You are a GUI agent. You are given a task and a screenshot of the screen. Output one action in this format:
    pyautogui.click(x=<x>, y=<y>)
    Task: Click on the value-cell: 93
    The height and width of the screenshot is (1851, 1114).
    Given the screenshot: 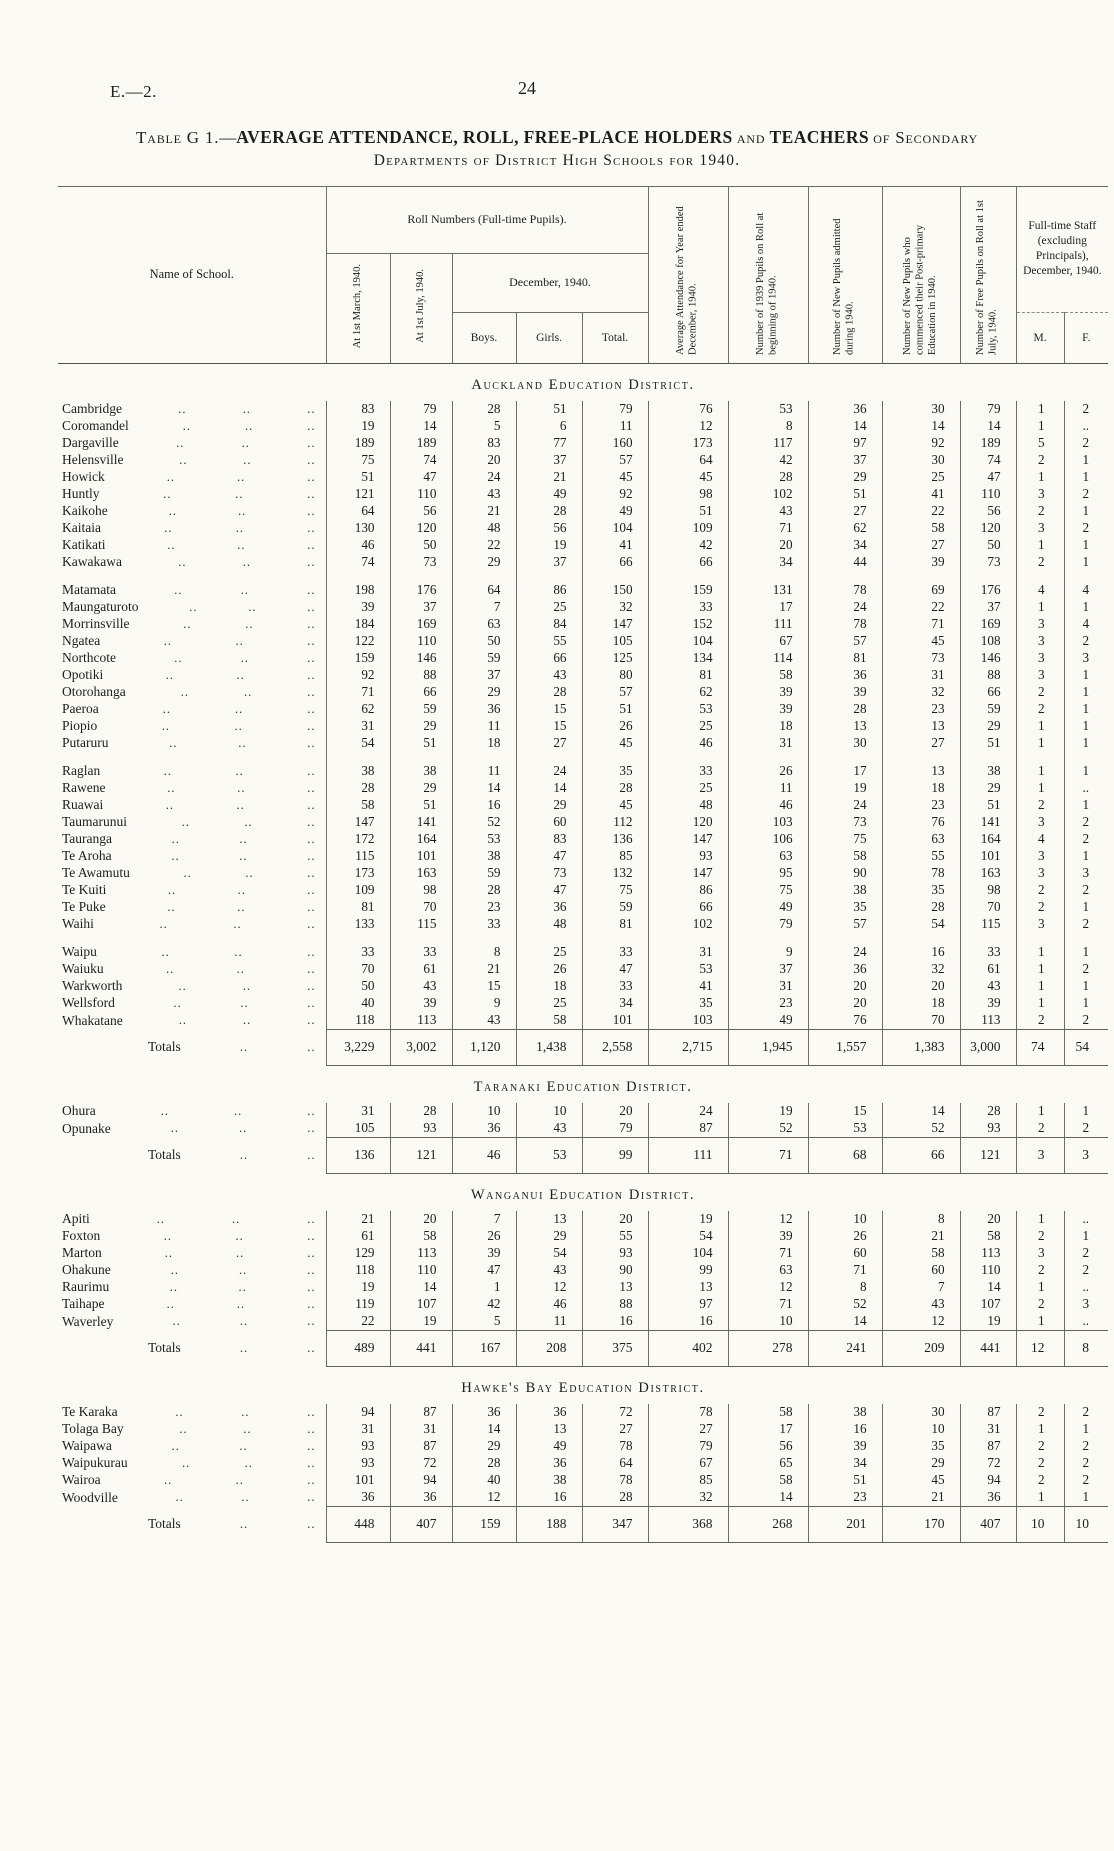 What is the action you would take?
    pyautogui.click(x=420, y=1128)
    